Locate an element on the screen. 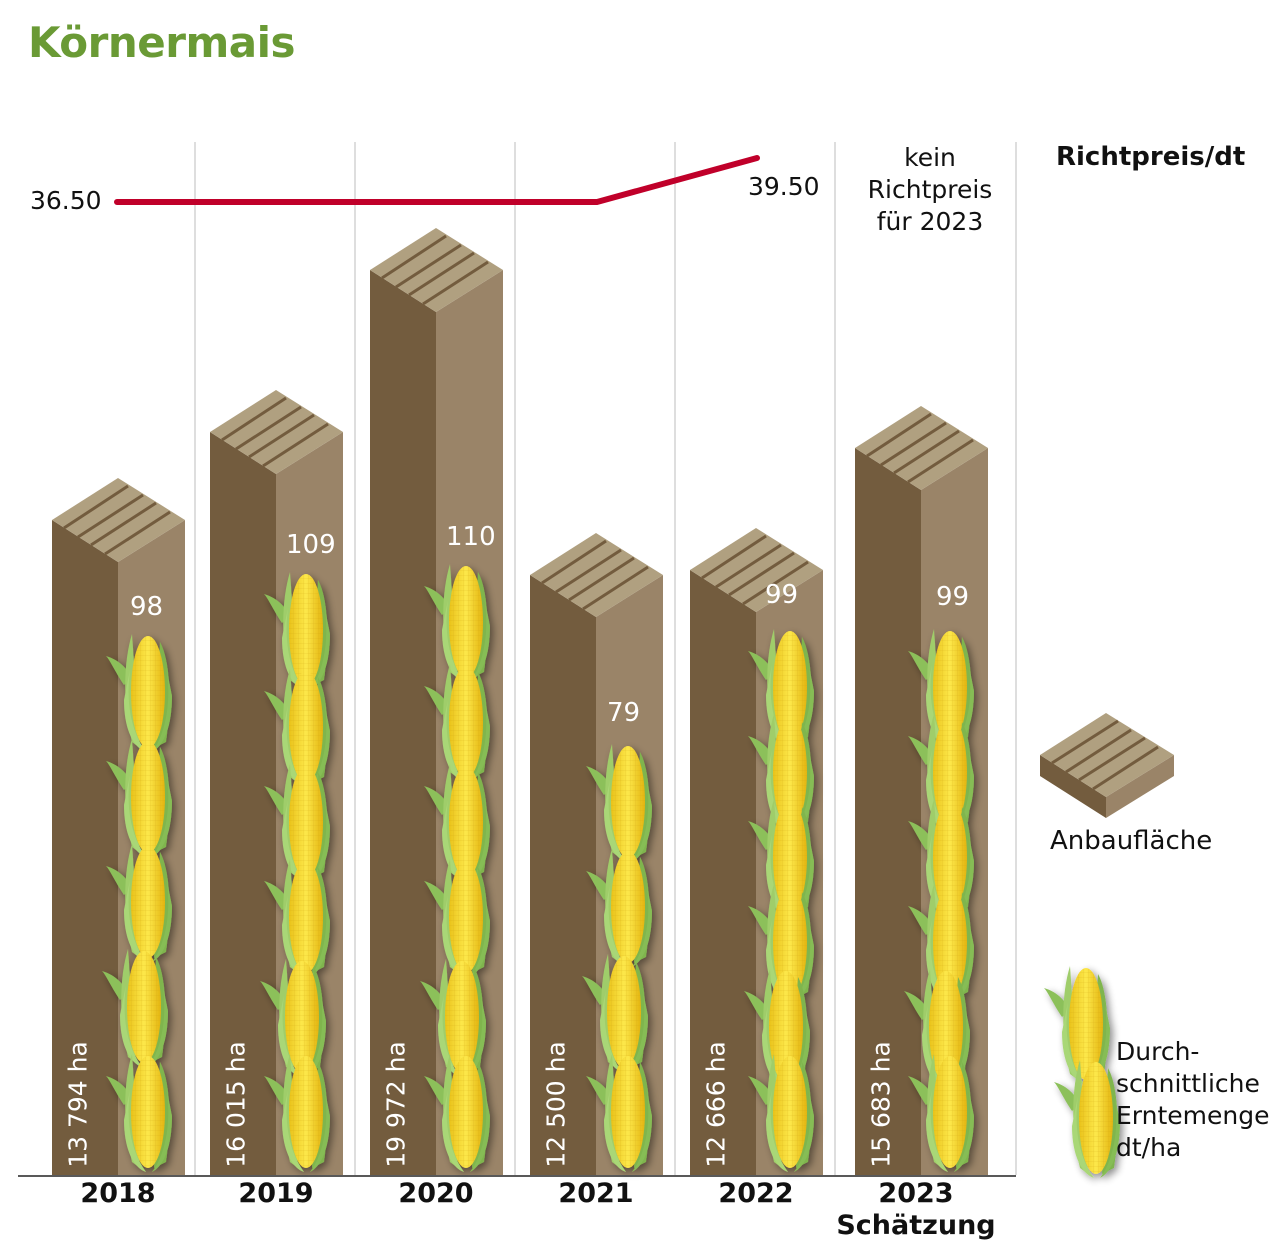  area-label-2023: 15 683 ha is located at coordinates (881, 1104).